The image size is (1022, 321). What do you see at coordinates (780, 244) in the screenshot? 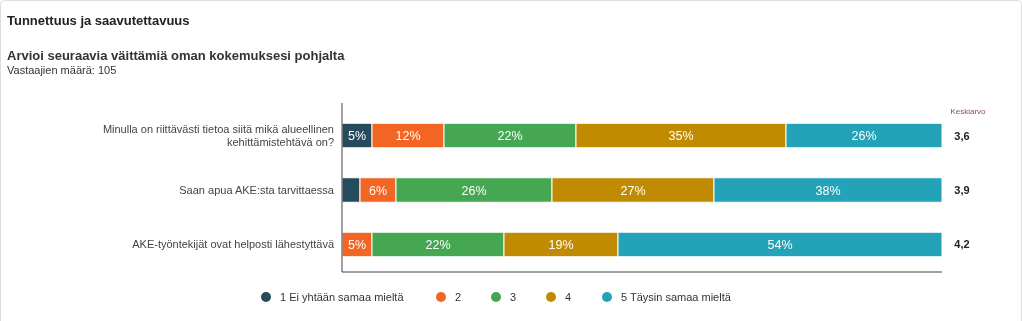
I see `data-label: 54%` at bounding box center [780, 244].